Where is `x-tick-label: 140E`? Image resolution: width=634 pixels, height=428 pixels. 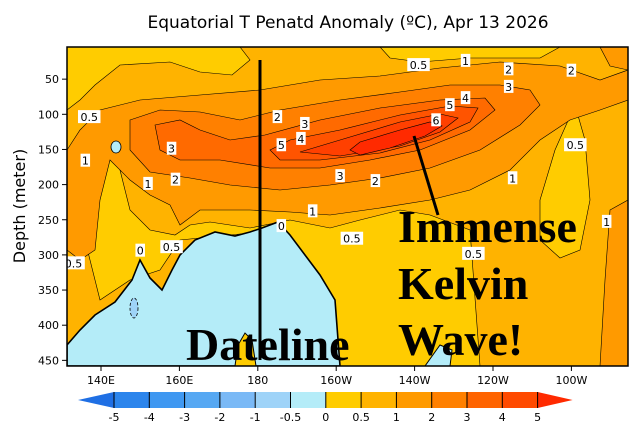
x-tick-label: 140E is located at coordinates (101, 380).